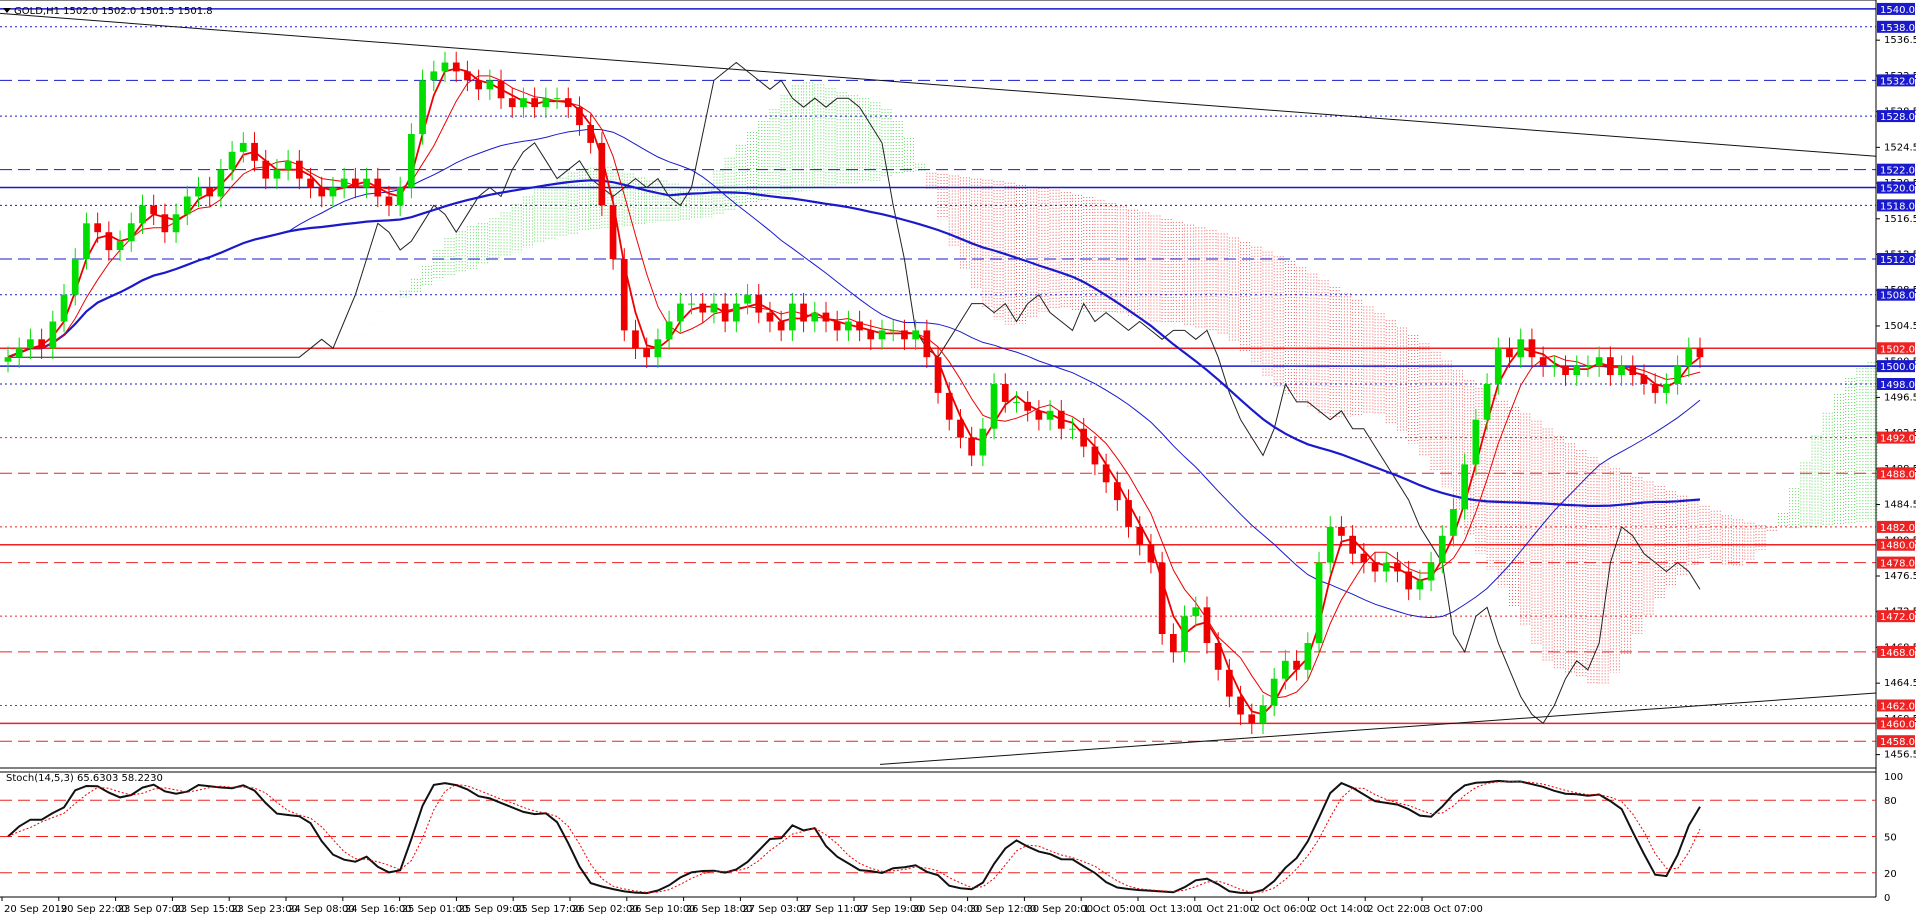 Image resolution: width=1916 pixels, height=918 pixels. Describe the element at coordinates (854, 837) in the screenshot. I see `stoch-k-line` at that location.